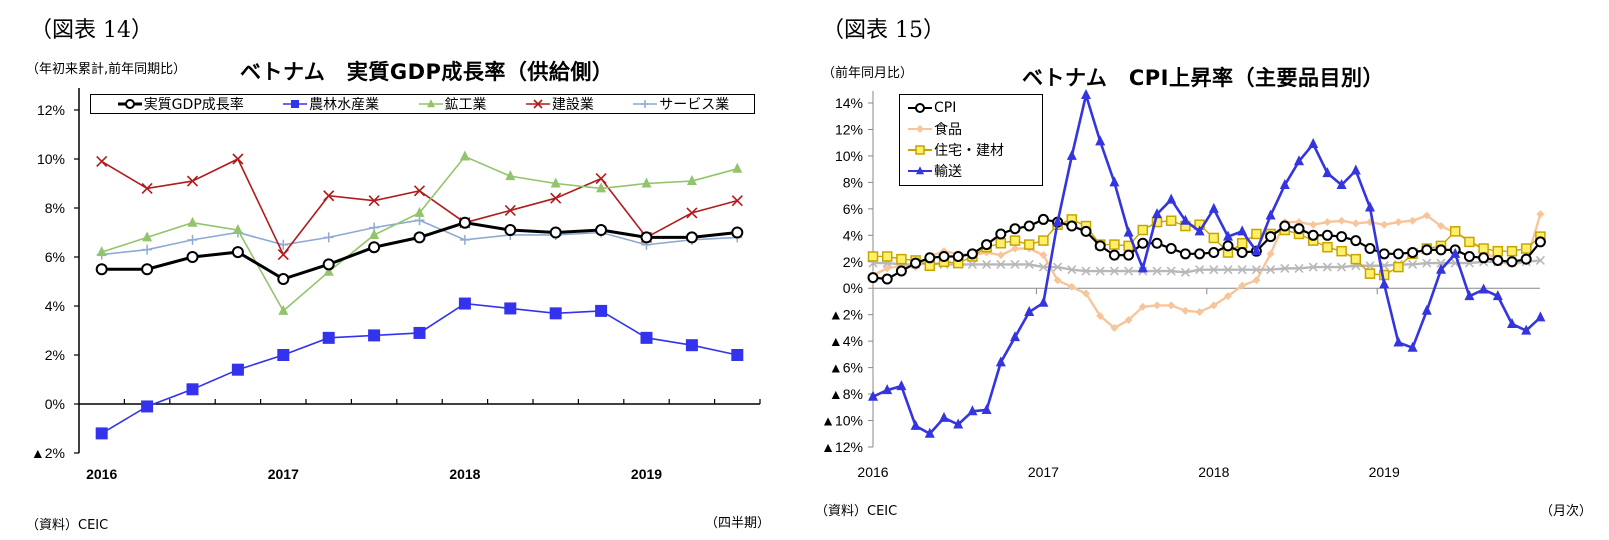 This screenshot has width=1609, height=540. I want to click on legend-item: 輸送, so click(971, 170).